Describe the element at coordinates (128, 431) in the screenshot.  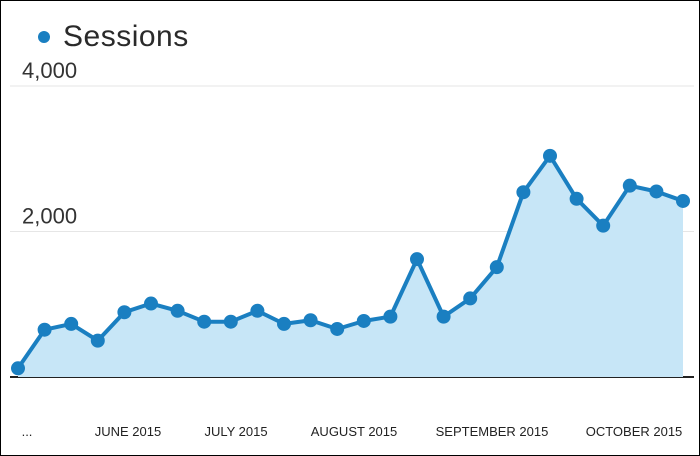
I see `x-tick-label: JUNE 2015` at that location.